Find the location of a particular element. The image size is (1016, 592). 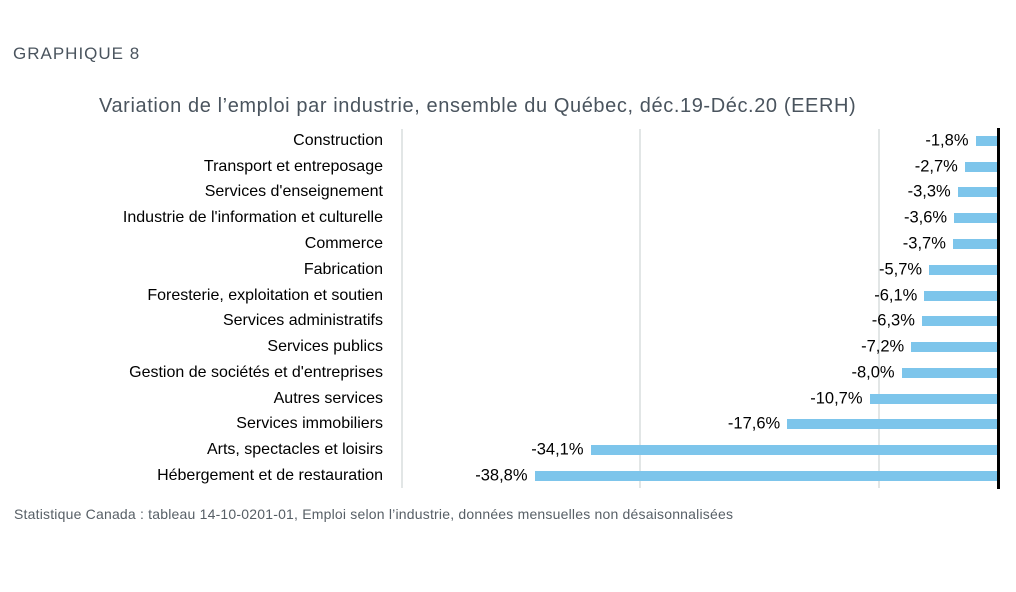

bar-track: -3,3% is located at coordinates (699, 193).